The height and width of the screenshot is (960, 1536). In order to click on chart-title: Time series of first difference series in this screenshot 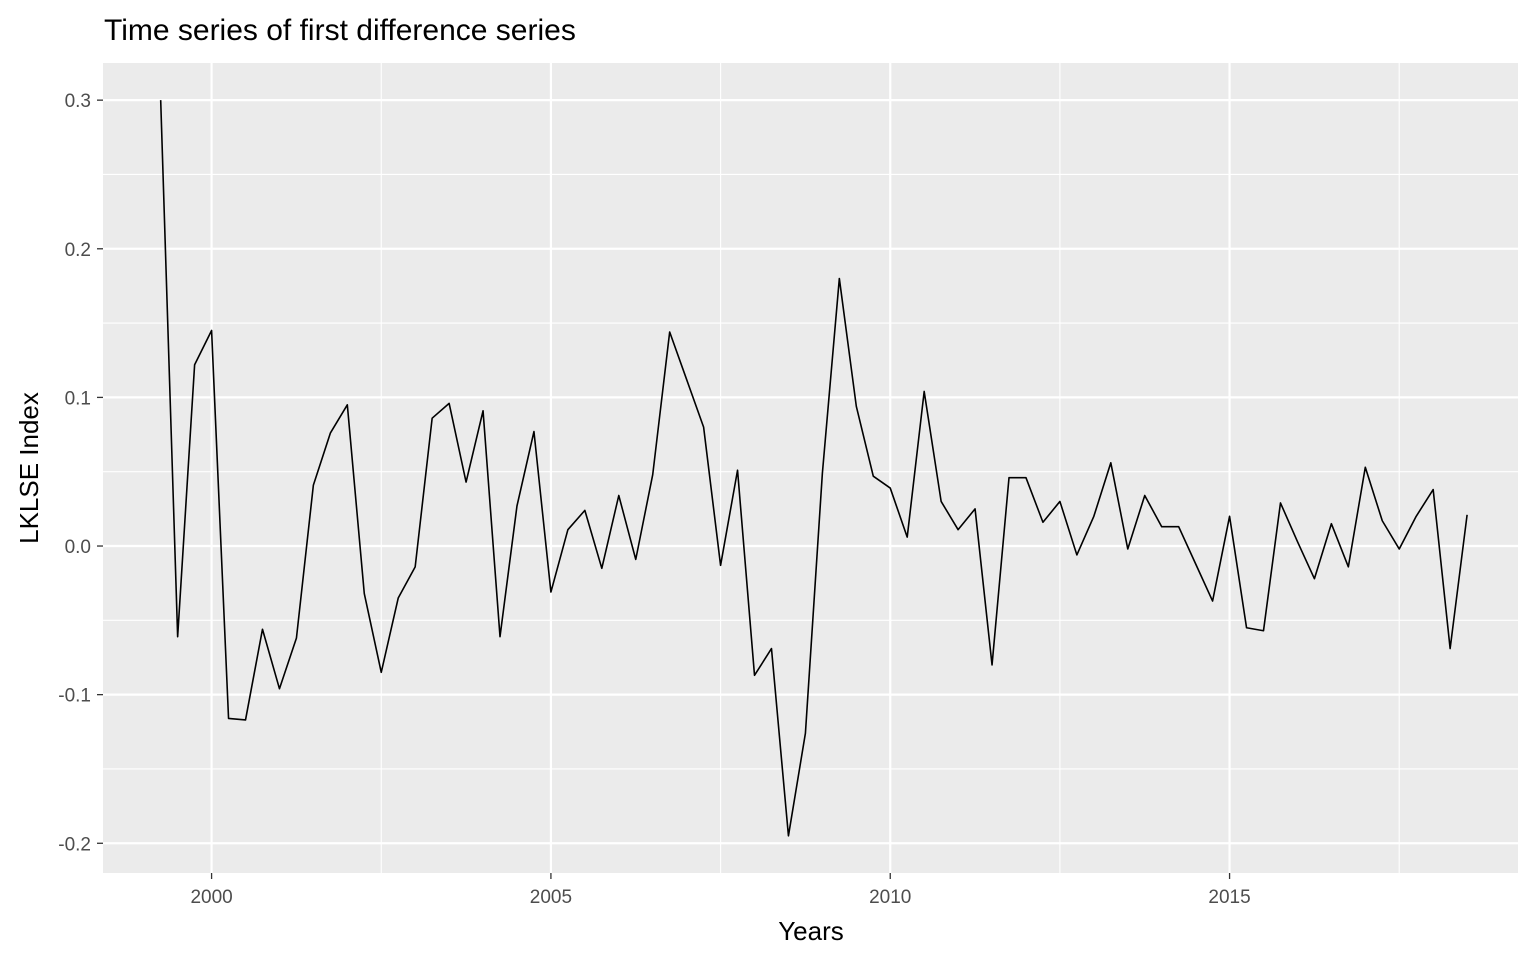, I will do `click(340, 30)`.